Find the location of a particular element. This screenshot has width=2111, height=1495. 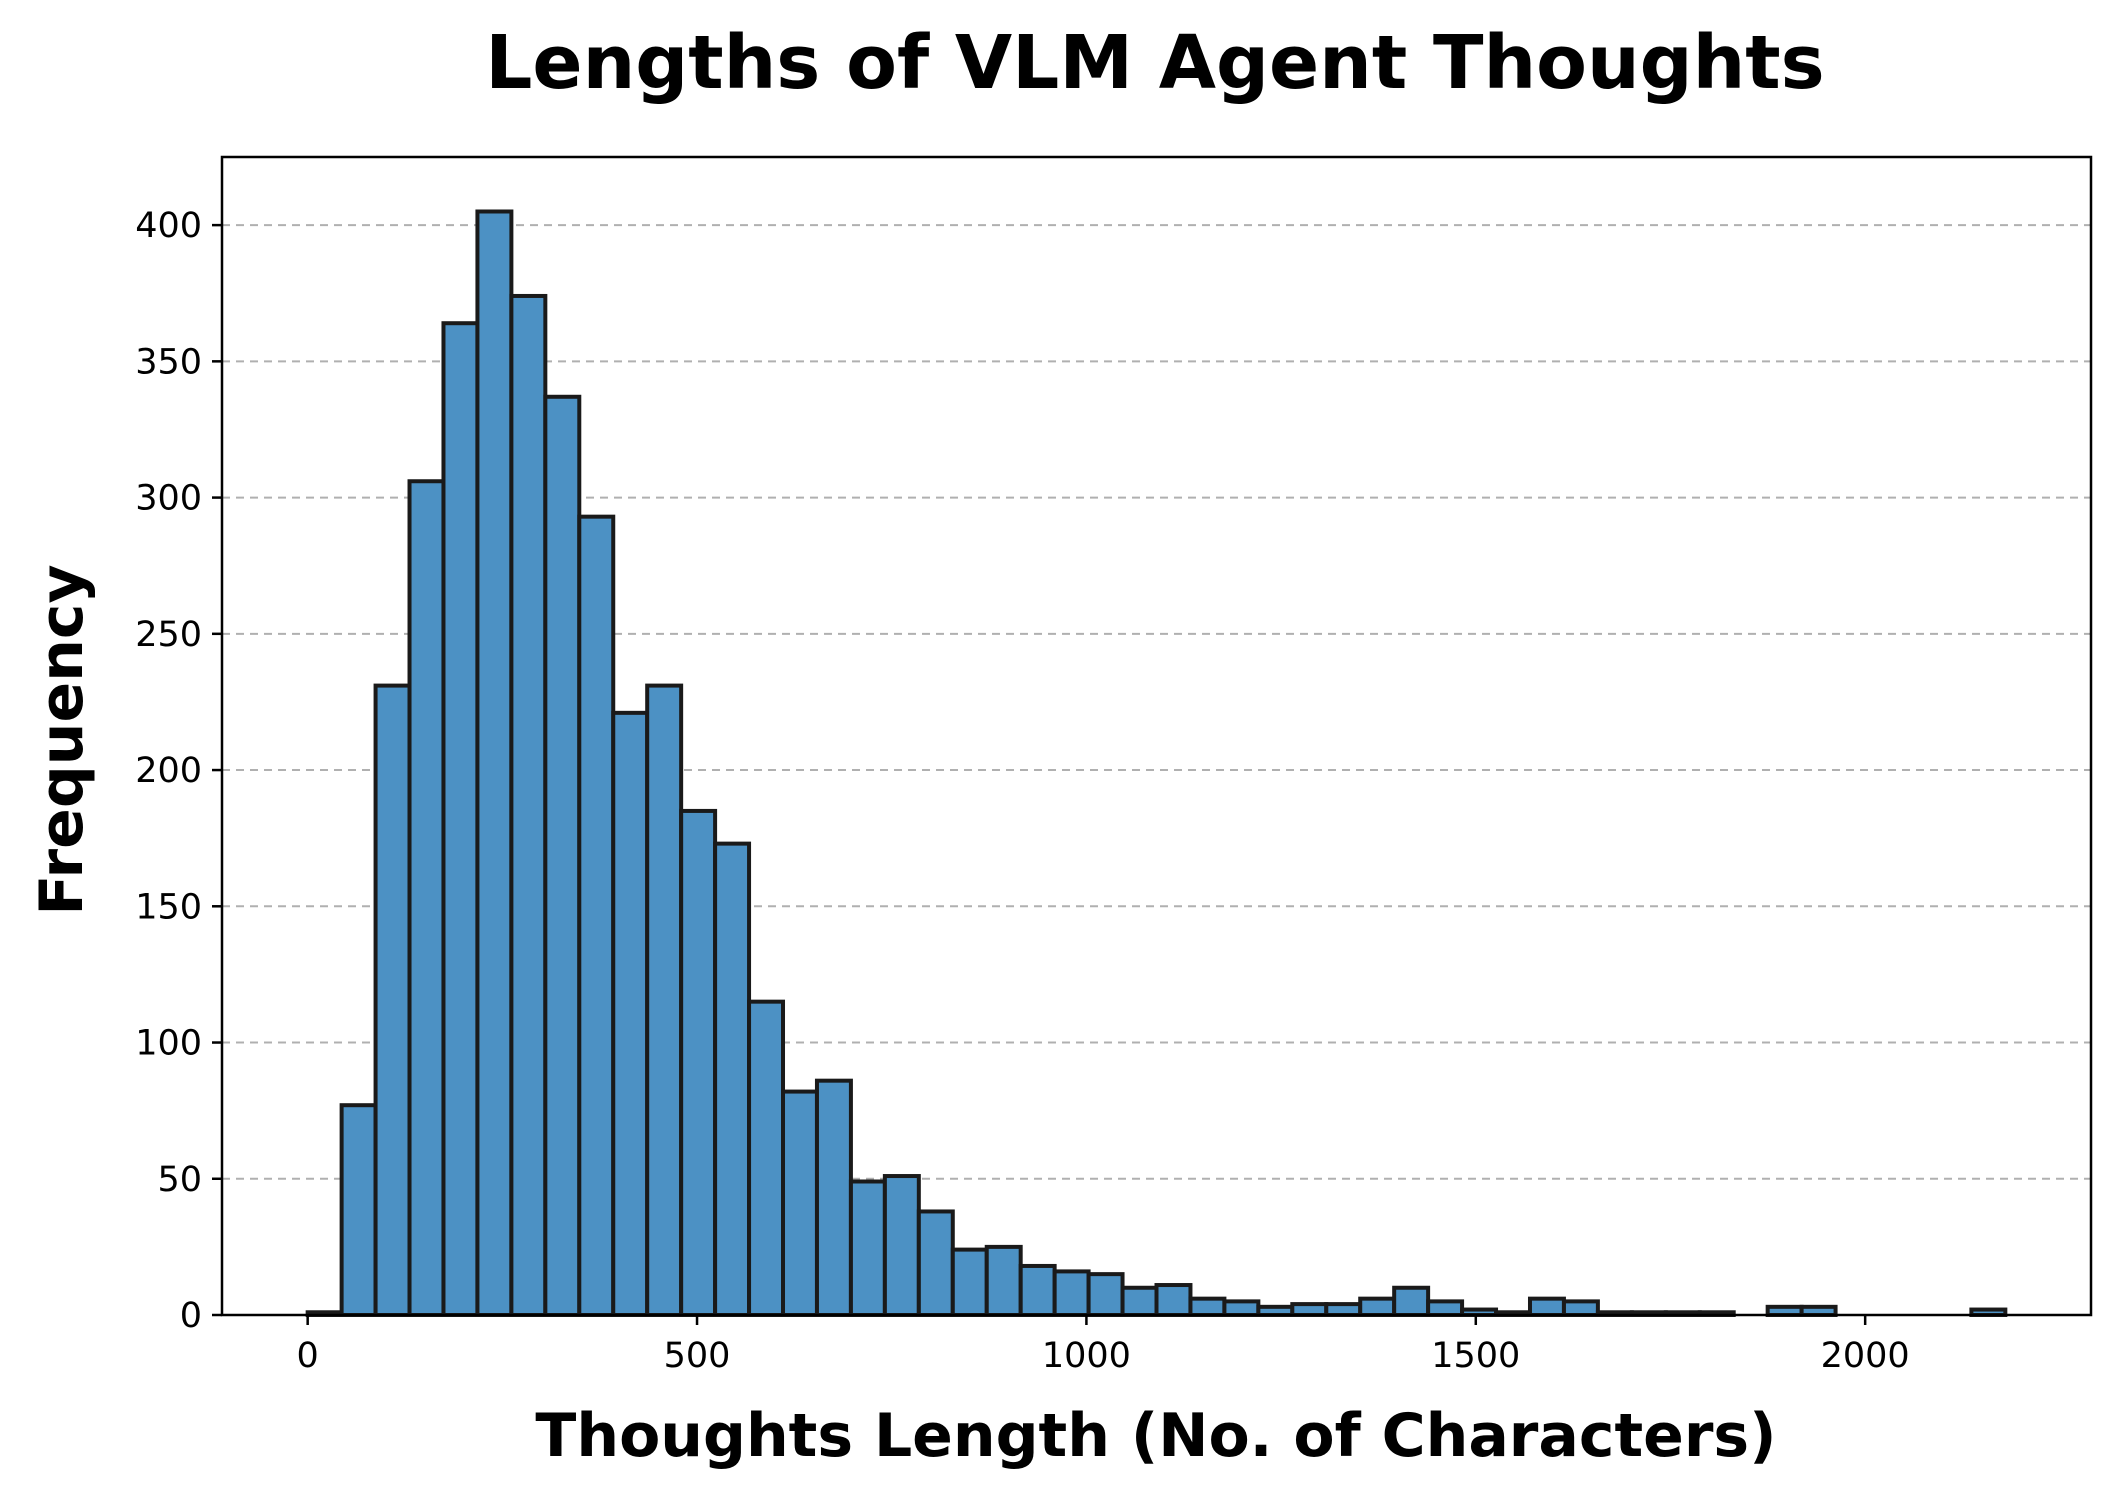

y-tick-label-350: 350 is located at coordinates (168, 362).